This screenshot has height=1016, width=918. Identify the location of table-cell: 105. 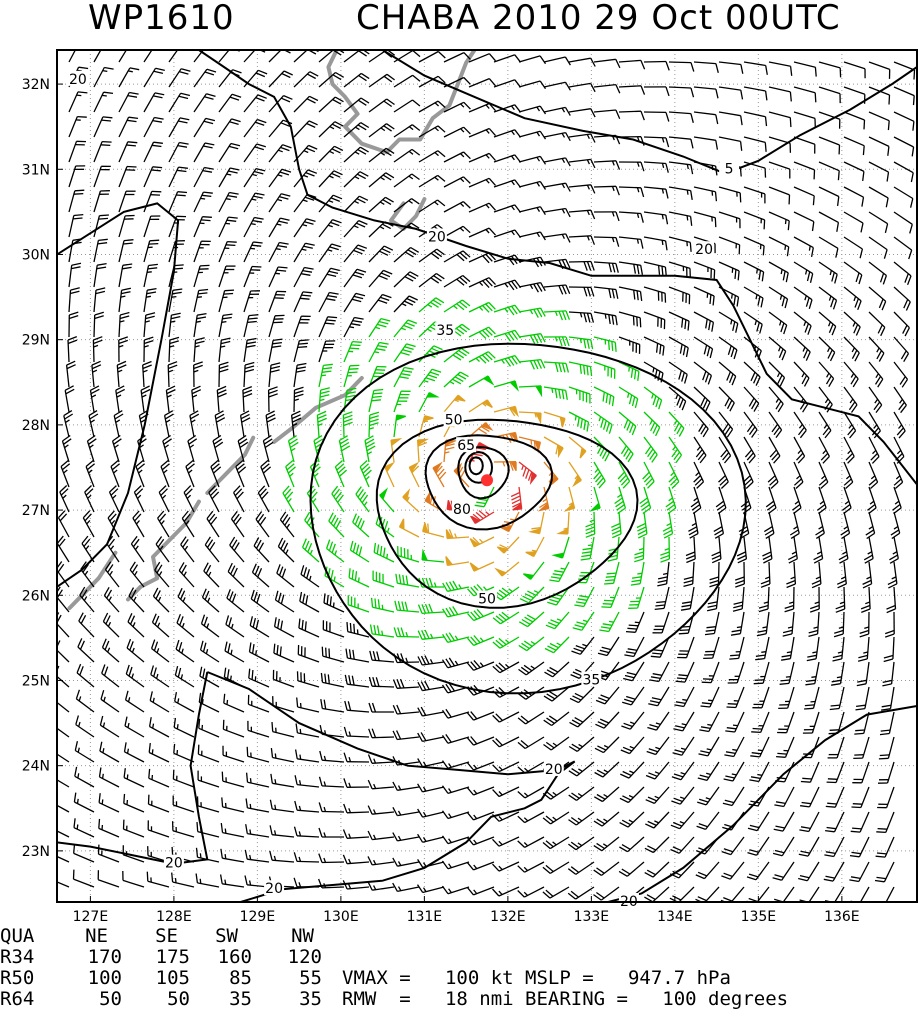
(160, 978).